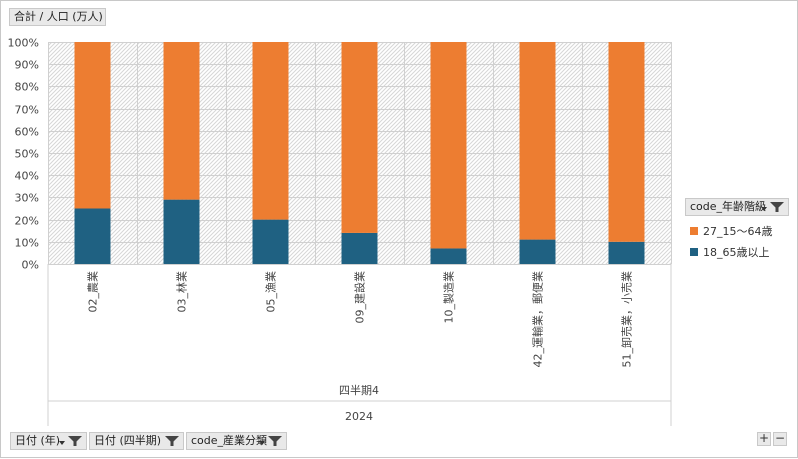 The image size is (798, 459). What do you see at coordinates (360, 297) in the screenshot?
I see `x-category-label: 09_建設業` at bounding box center [360, 297].